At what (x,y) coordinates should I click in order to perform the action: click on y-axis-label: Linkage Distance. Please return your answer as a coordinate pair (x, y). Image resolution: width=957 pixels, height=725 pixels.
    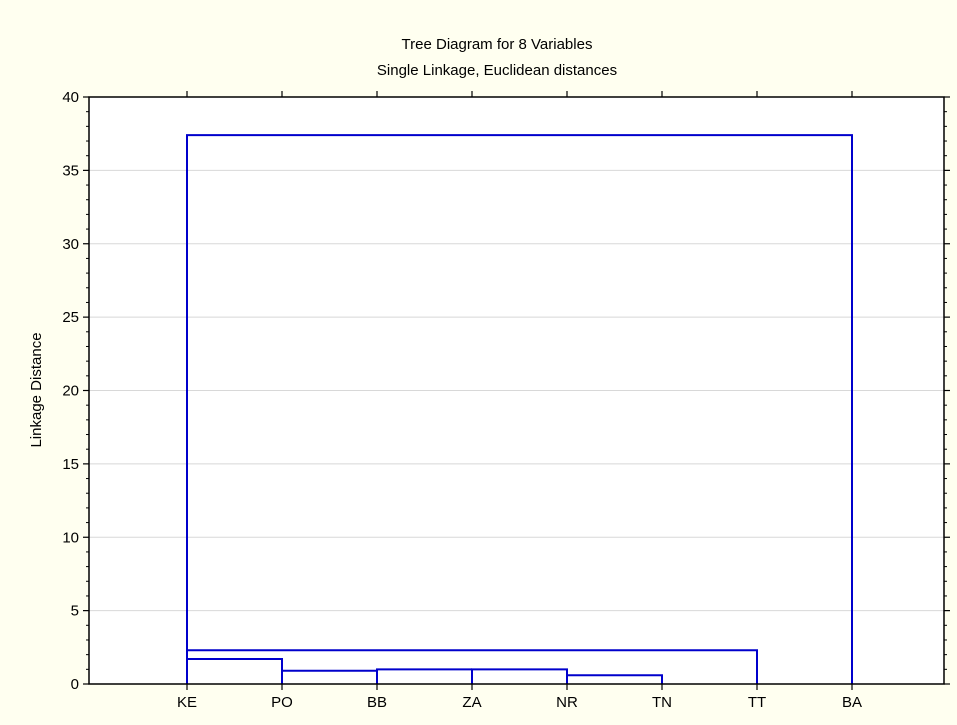
    Looking at the image, I should click on (36, 389).